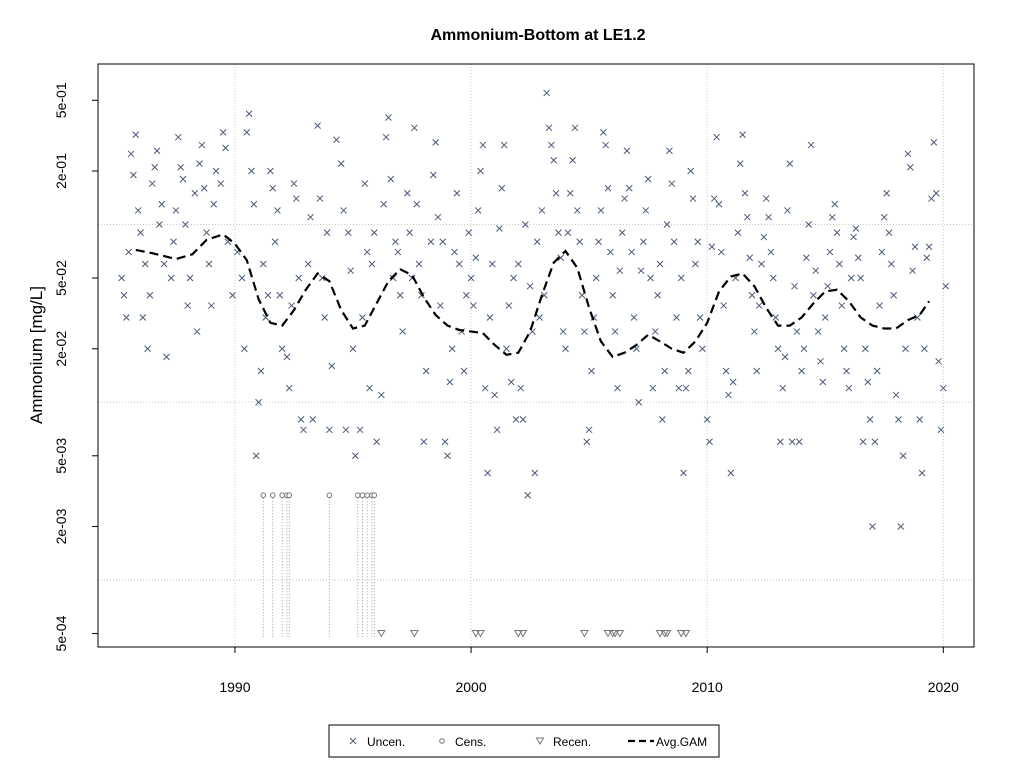 Image resolution: width=1024 pixels, height=768 pixels. What do you see at coordinates (386, 742) in the screenshot?
I see `legend-label: Uncen.` at bounding box center [386, 742].